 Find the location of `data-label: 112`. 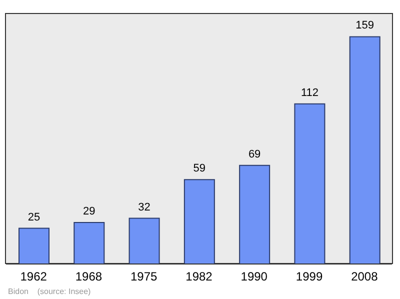

data-label: 112 is located at coordinates (309, 92).